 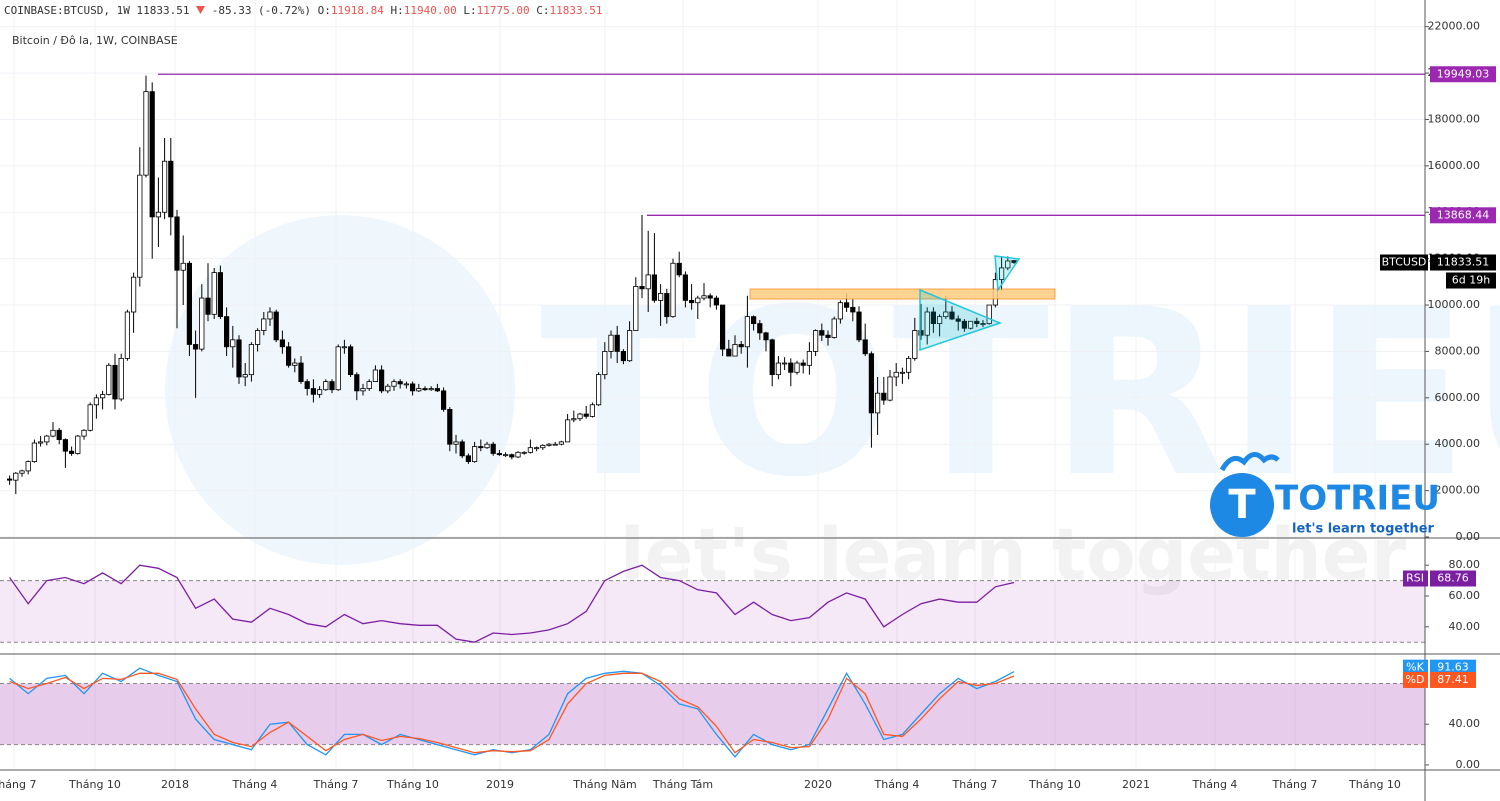 What do you see at coordinates (1325, 494) in the screenshot?
I see `logo: T TOTRIEU let's learn together` at bounding box center [1325, 494].